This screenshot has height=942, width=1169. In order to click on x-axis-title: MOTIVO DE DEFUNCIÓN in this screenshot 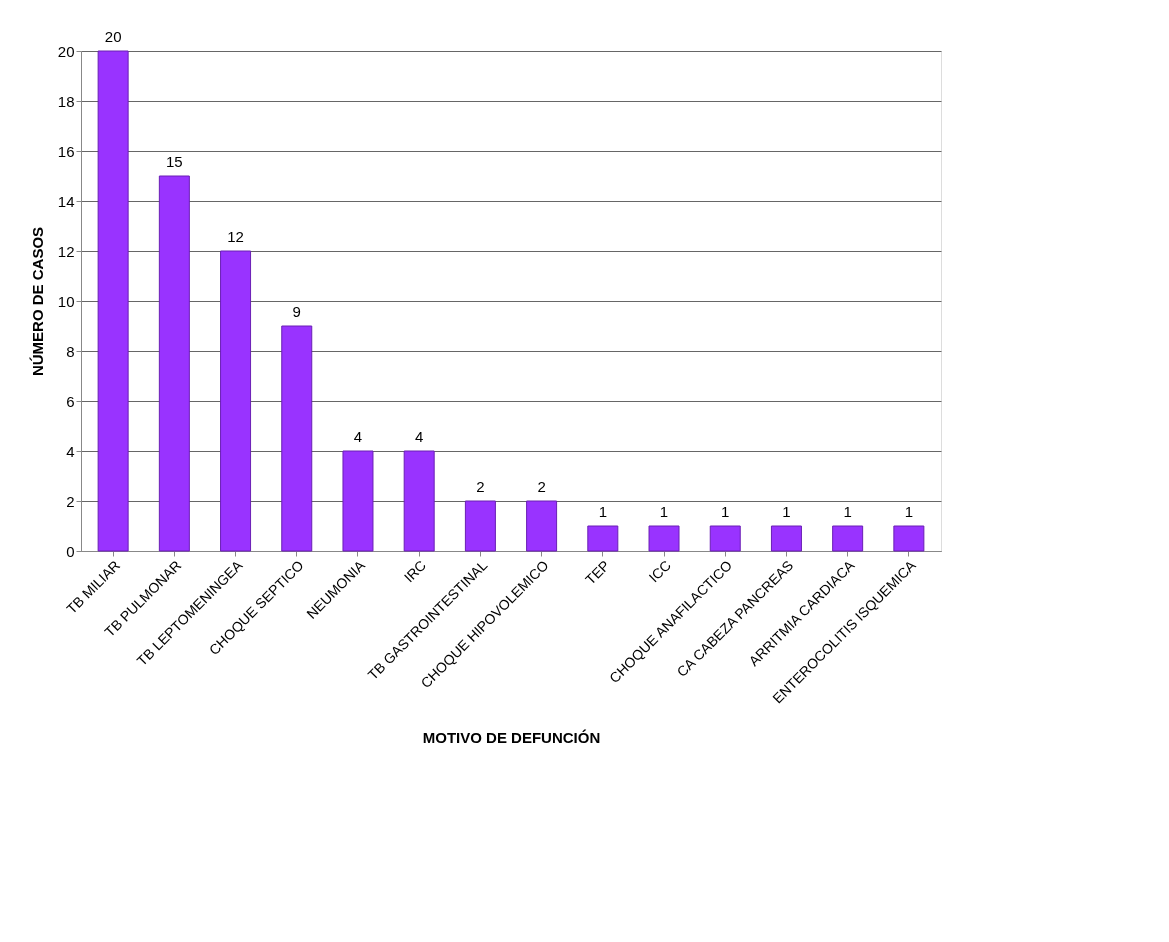, I will do `click(511, 738)`.